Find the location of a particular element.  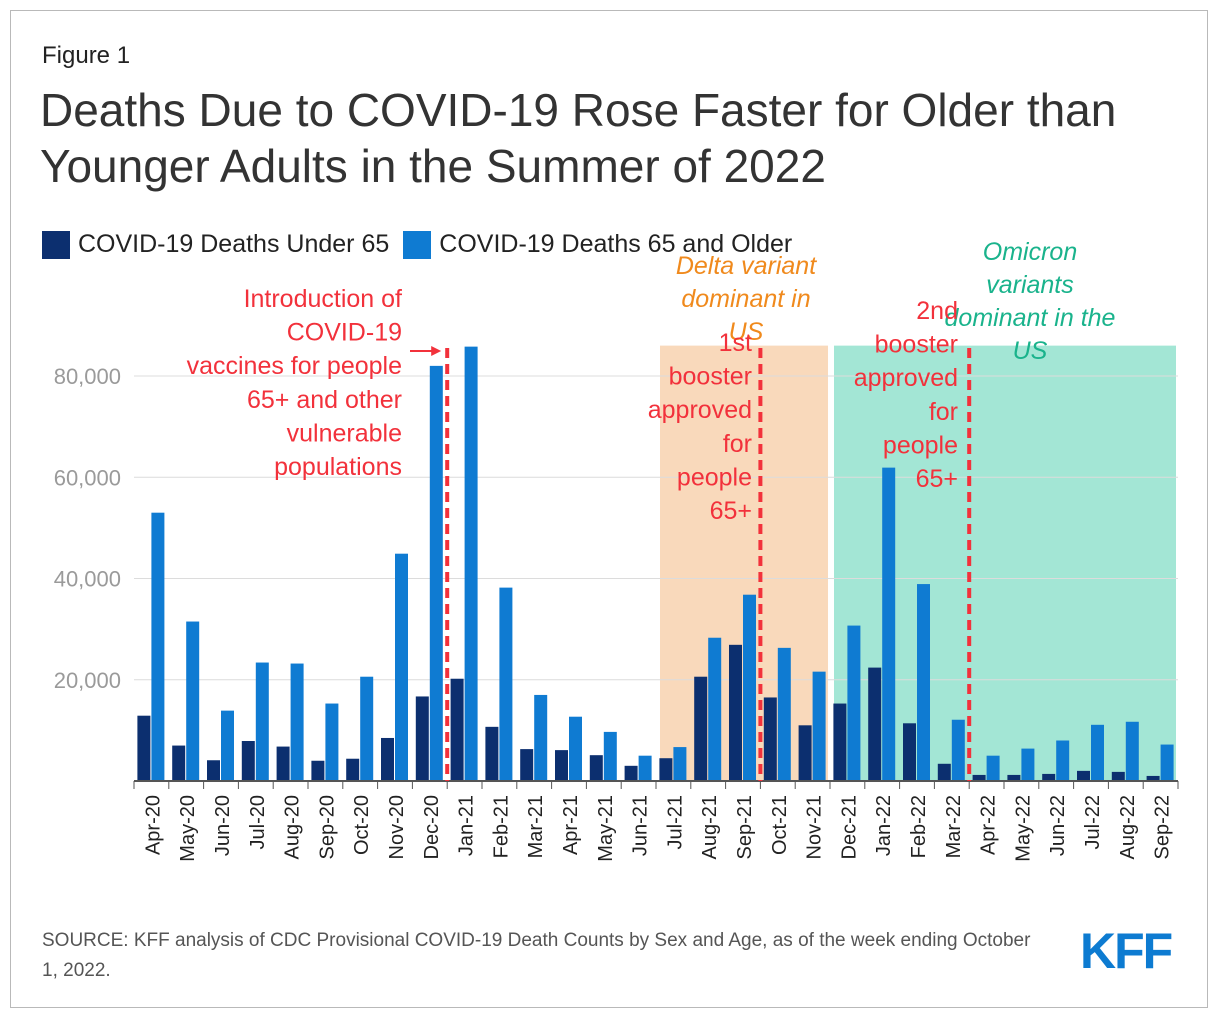

annotation-label: approved is located at coordinates (700, 410).